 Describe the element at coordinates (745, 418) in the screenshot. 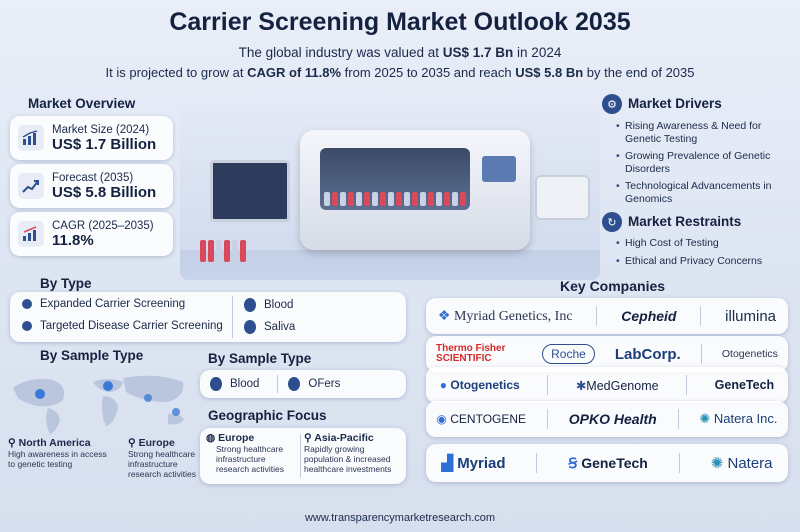

I see `company-name: Natera Inc.` at that location.